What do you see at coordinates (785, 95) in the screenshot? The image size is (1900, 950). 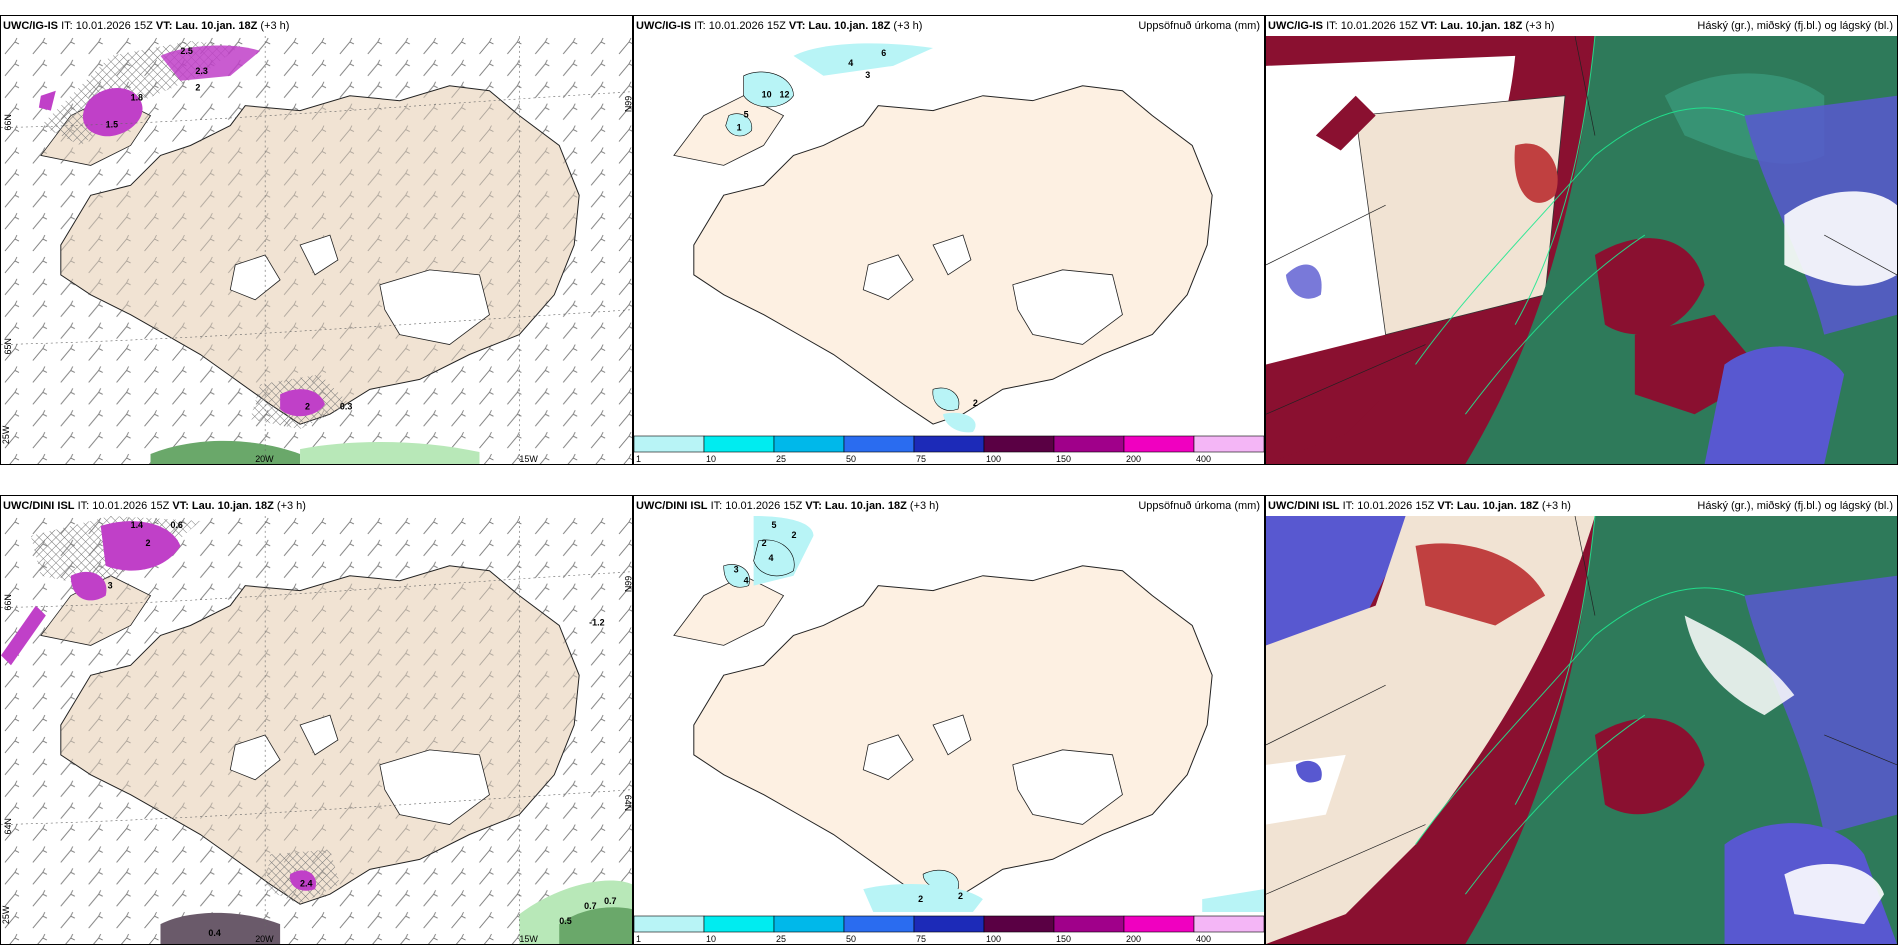 I see `precip-contour-label: 12` at bounding box center [785, 95].